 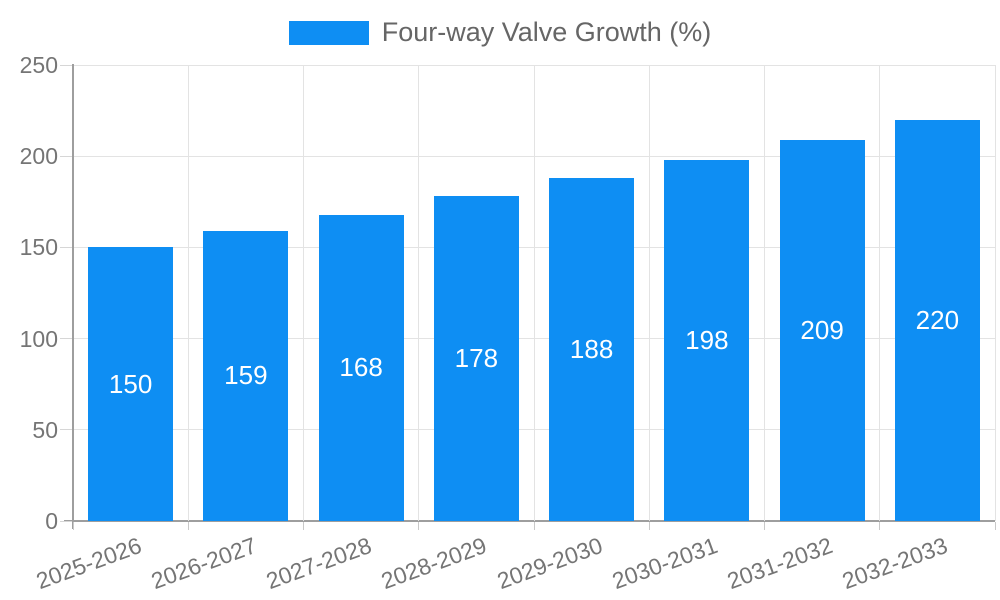 I want to click on bar: 188, so click(x=592, y=349).